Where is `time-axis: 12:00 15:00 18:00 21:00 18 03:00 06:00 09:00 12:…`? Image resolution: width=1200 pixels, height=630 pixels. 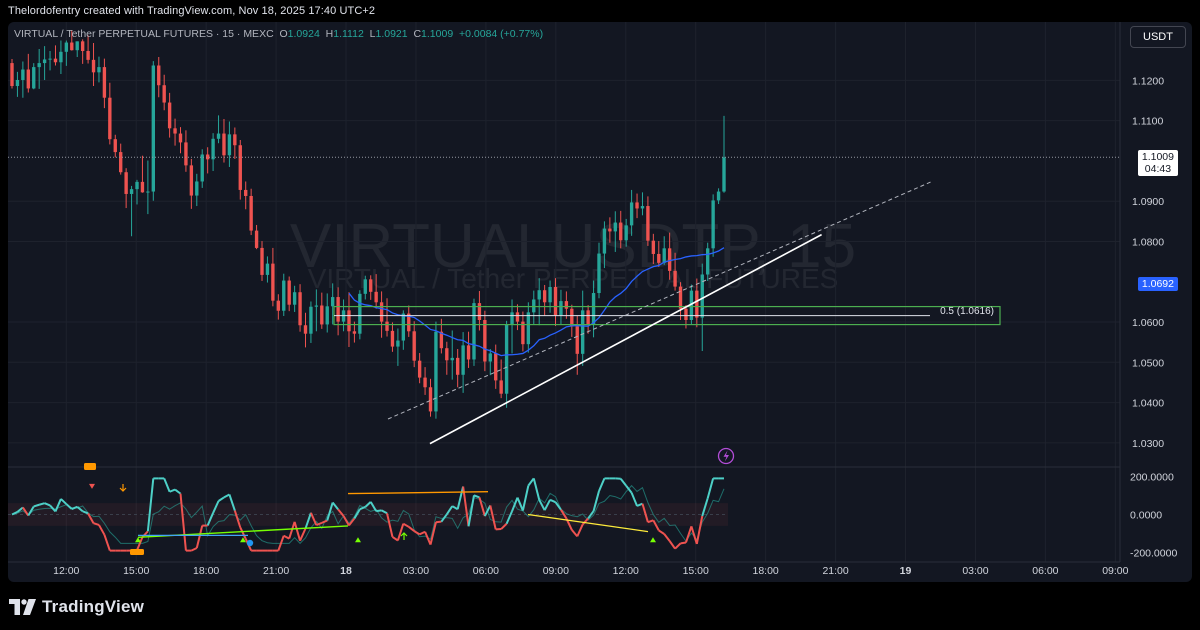 time-axis: 12:00 15:00 18:00 21:00 18 03:00 06:00 09:00 12:… is located at coordinates (590, 571).